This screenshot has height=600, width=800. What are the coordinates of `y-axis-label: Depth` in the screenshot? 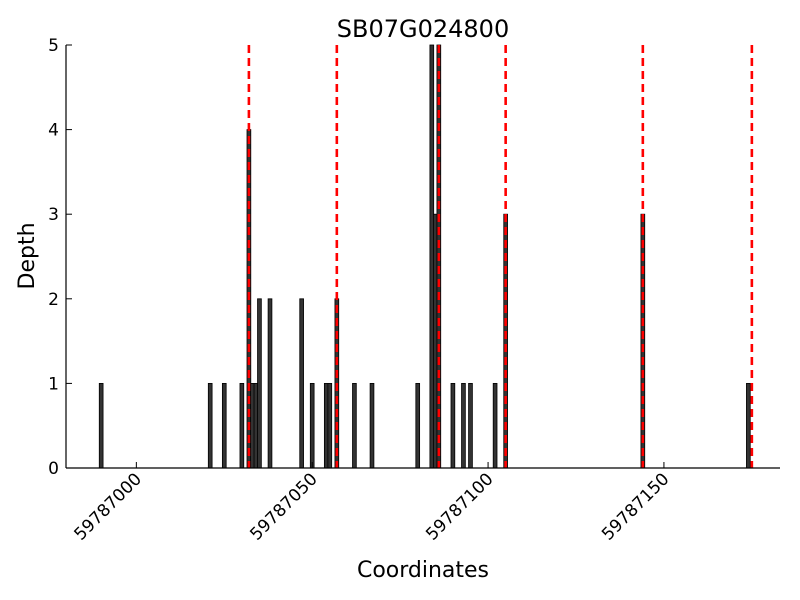 It's located at (27, 255).